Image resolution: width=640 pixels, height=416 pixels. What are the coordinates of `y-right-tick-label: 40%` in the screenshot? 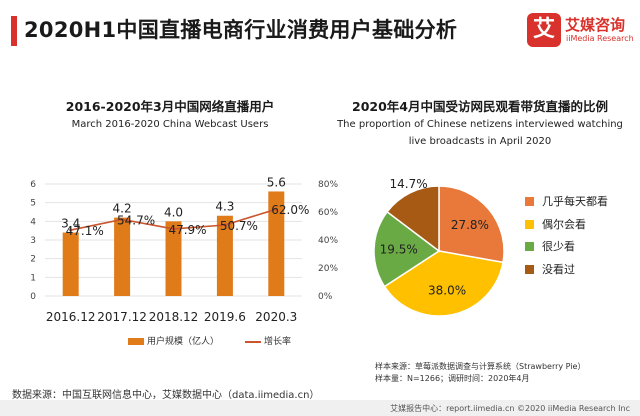 It's located at (328, 241).